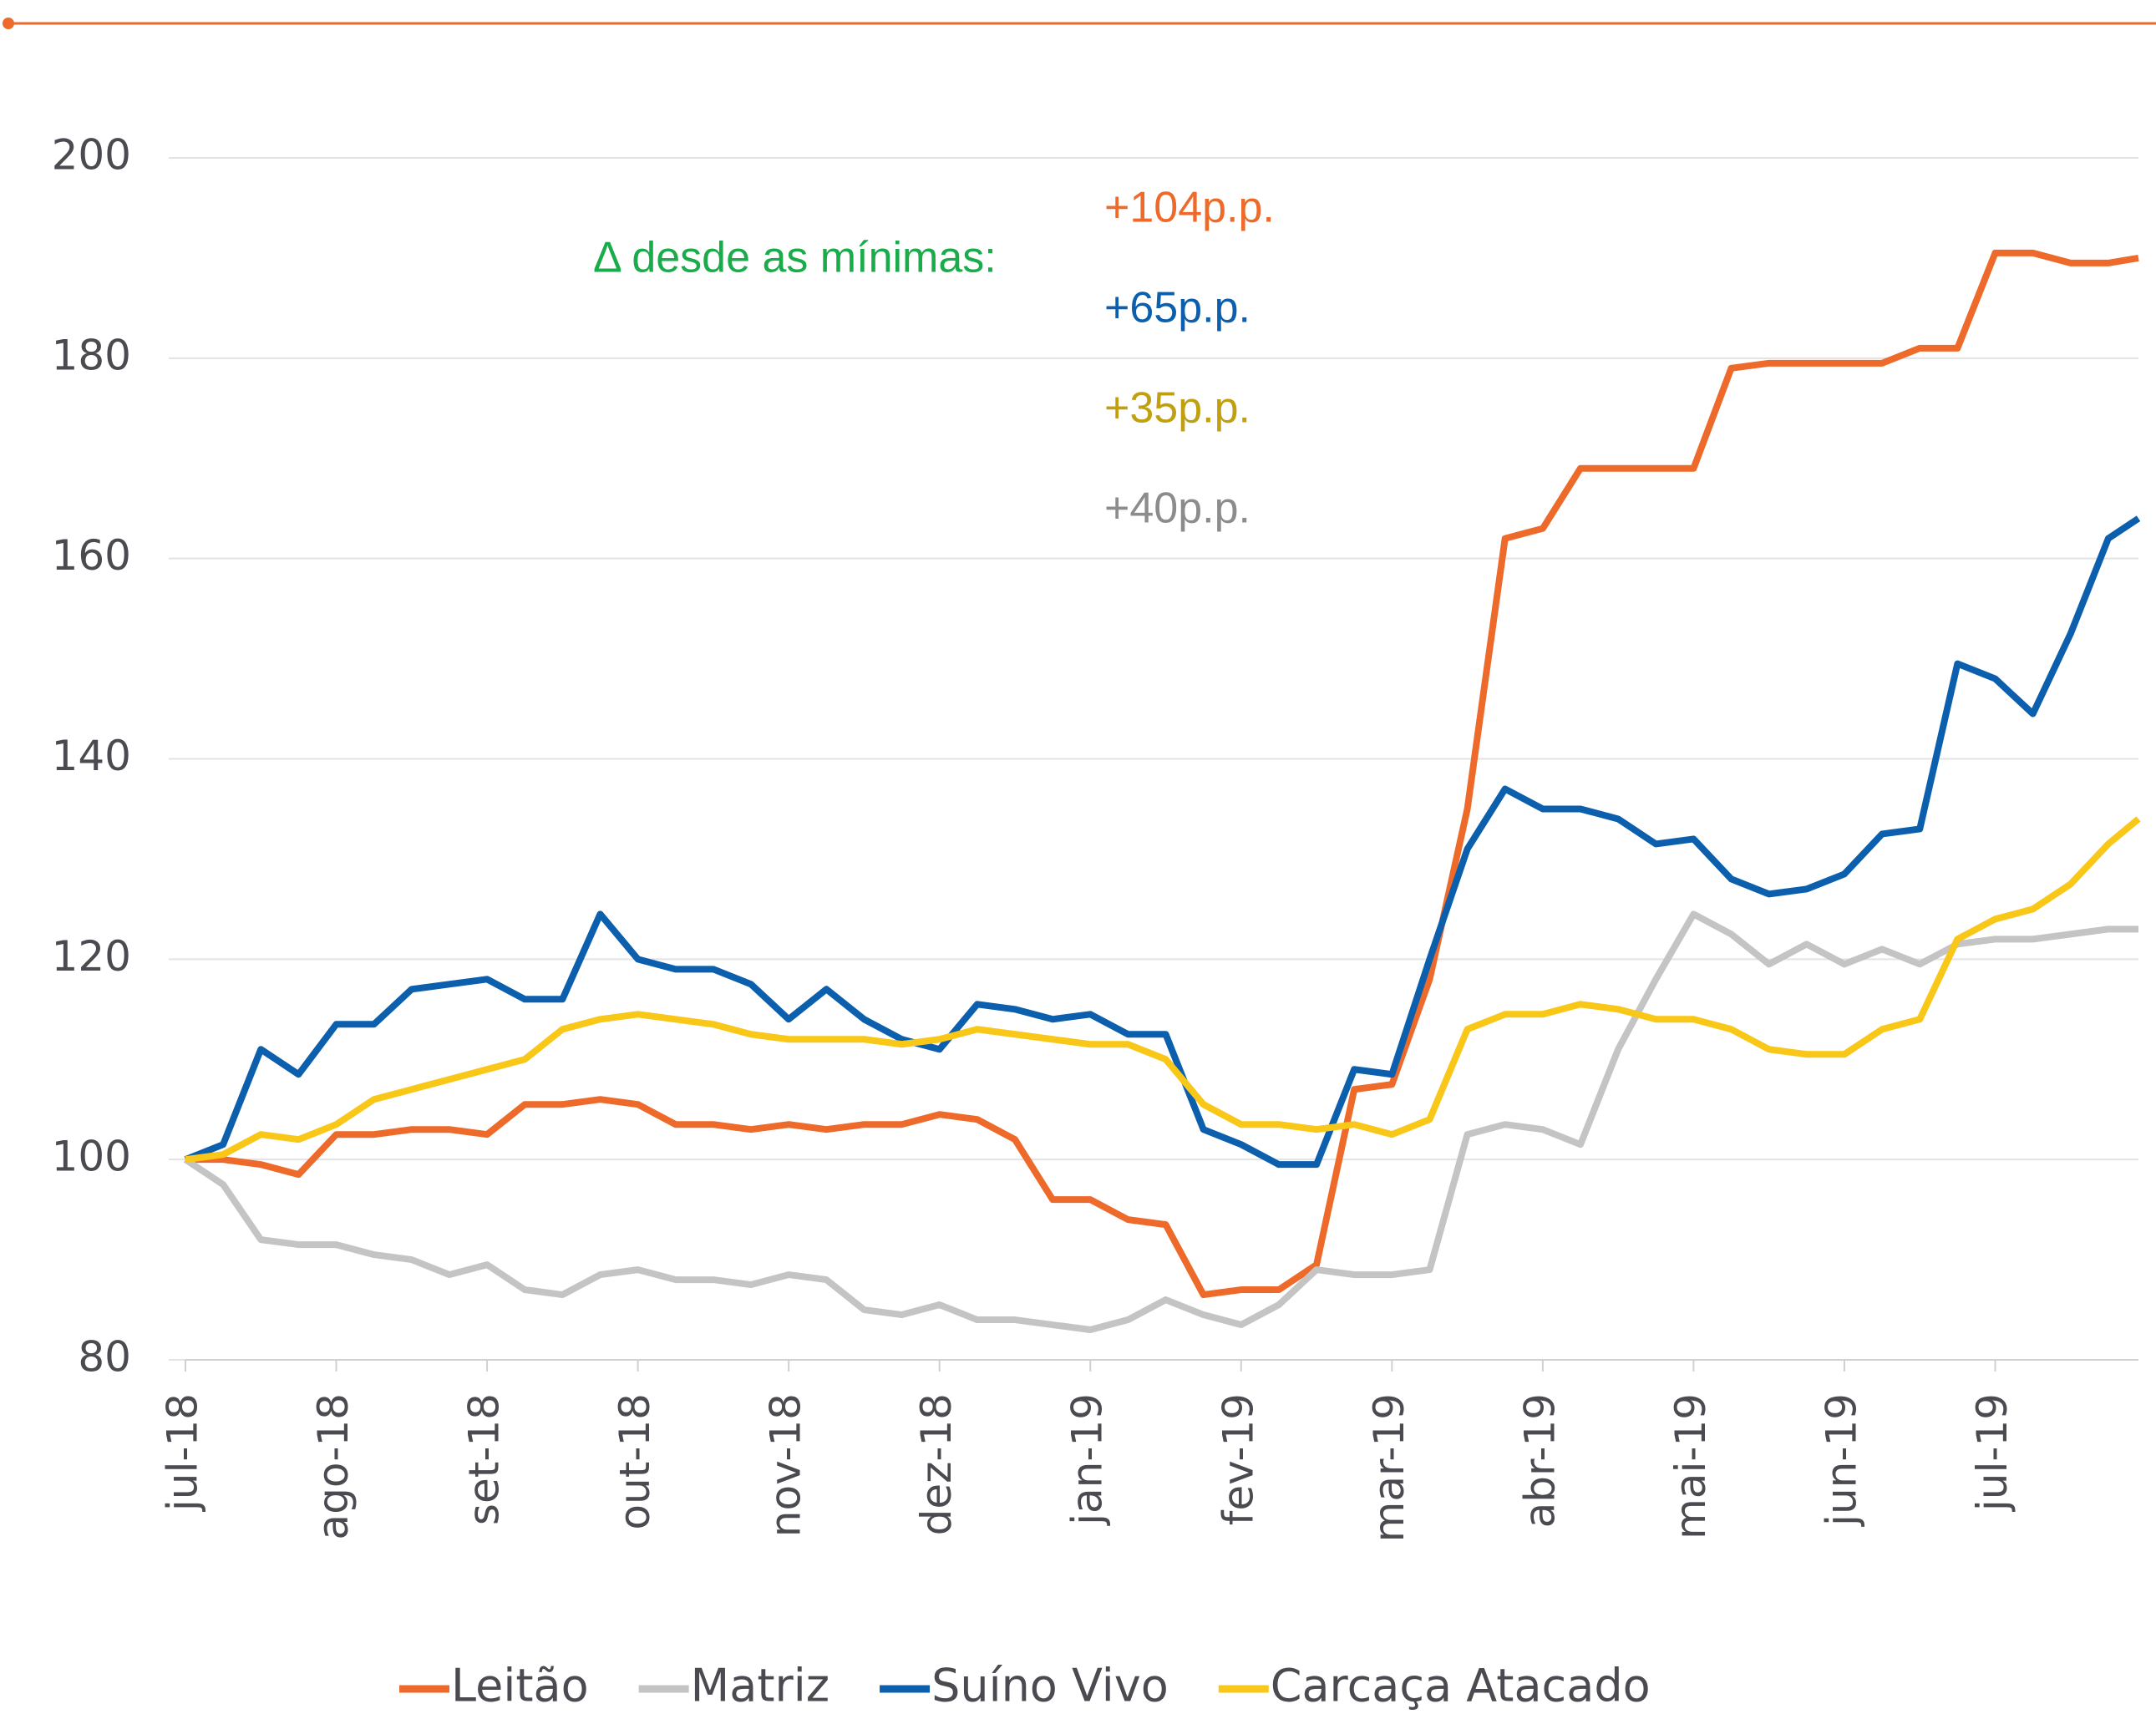  I want to click on x-tick-label: mar-19, so click(1389, 1467).